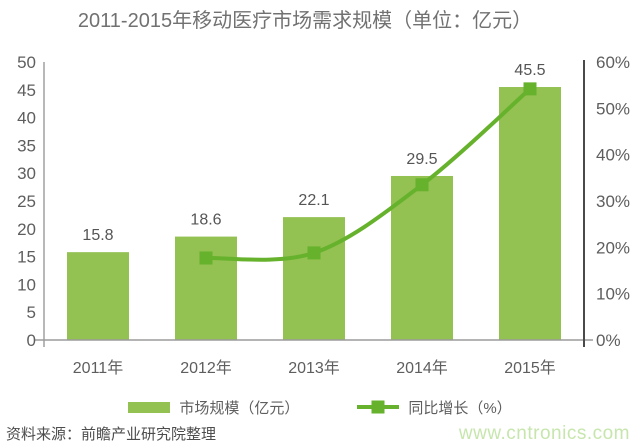 Image resolution: width=640 pixels, height=447 pixels. Describe the element at coordinates (98, 368) in the screenshot. I see `x-axis-label: 2011年` at that location.